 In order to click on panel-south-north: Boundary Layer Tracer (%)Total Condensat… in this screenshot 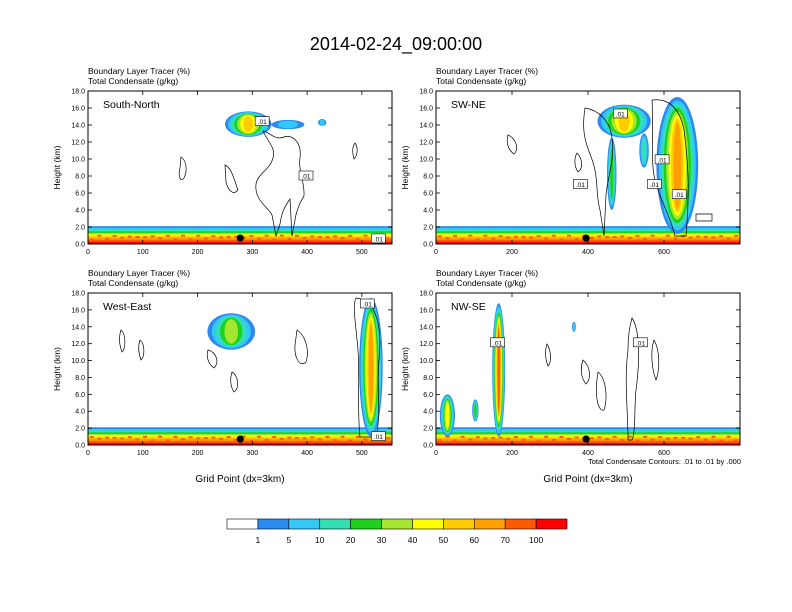, I will do `click(222, 161)`.